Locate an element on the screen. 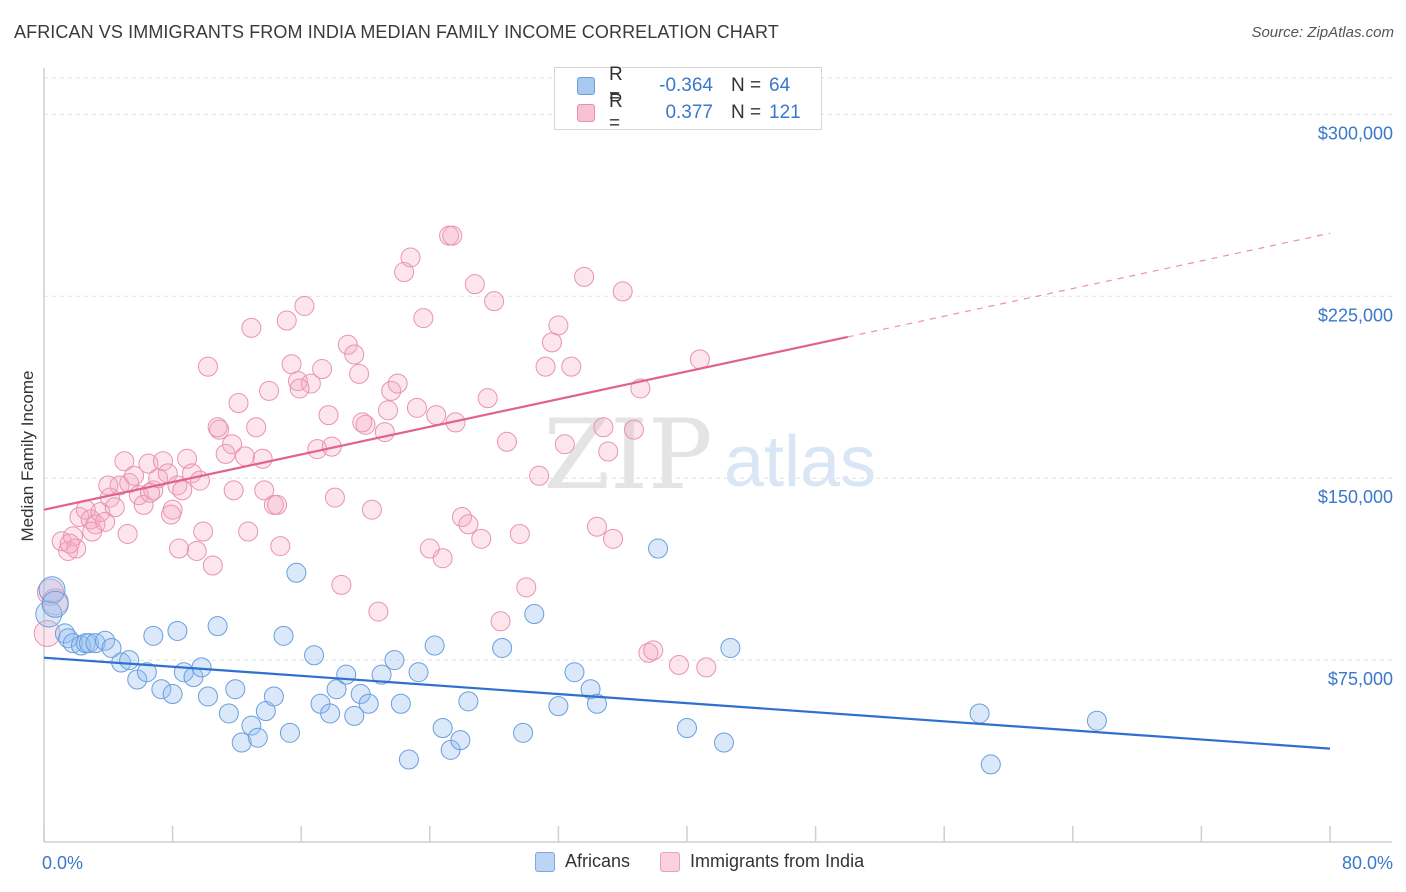 The height and width of the screenshot is (892, 1406). watermark-atlas: atlas is located at coordinates (800, 462).